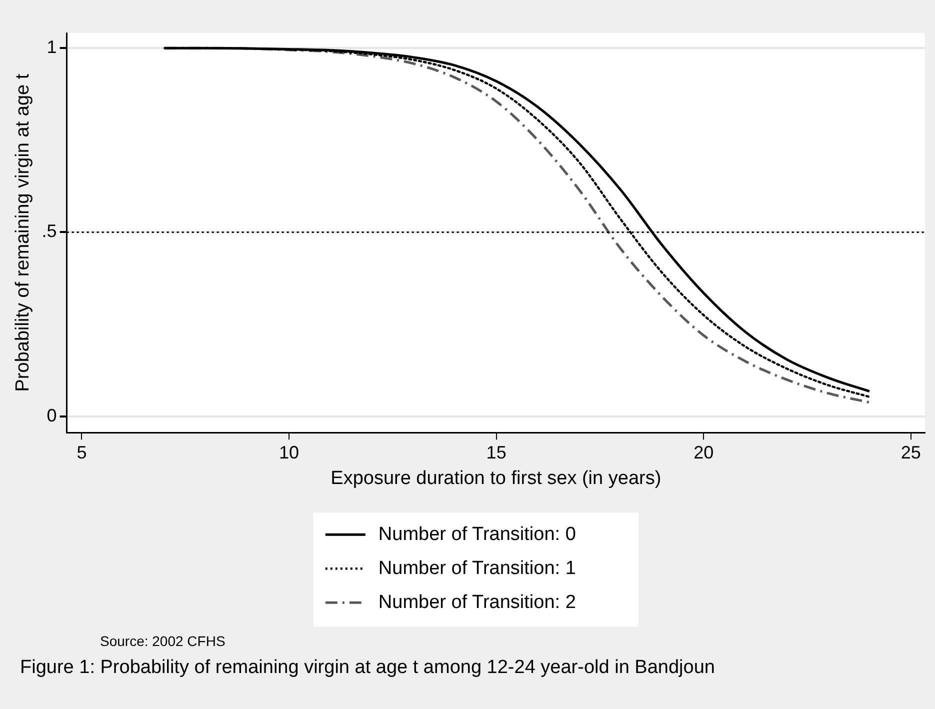 The height and width of the screenshot is (709, 935). Describe the element at coordinates (163, 641) in the screenshot. I see `source-note: Source: 2002 CFHS` at that location.